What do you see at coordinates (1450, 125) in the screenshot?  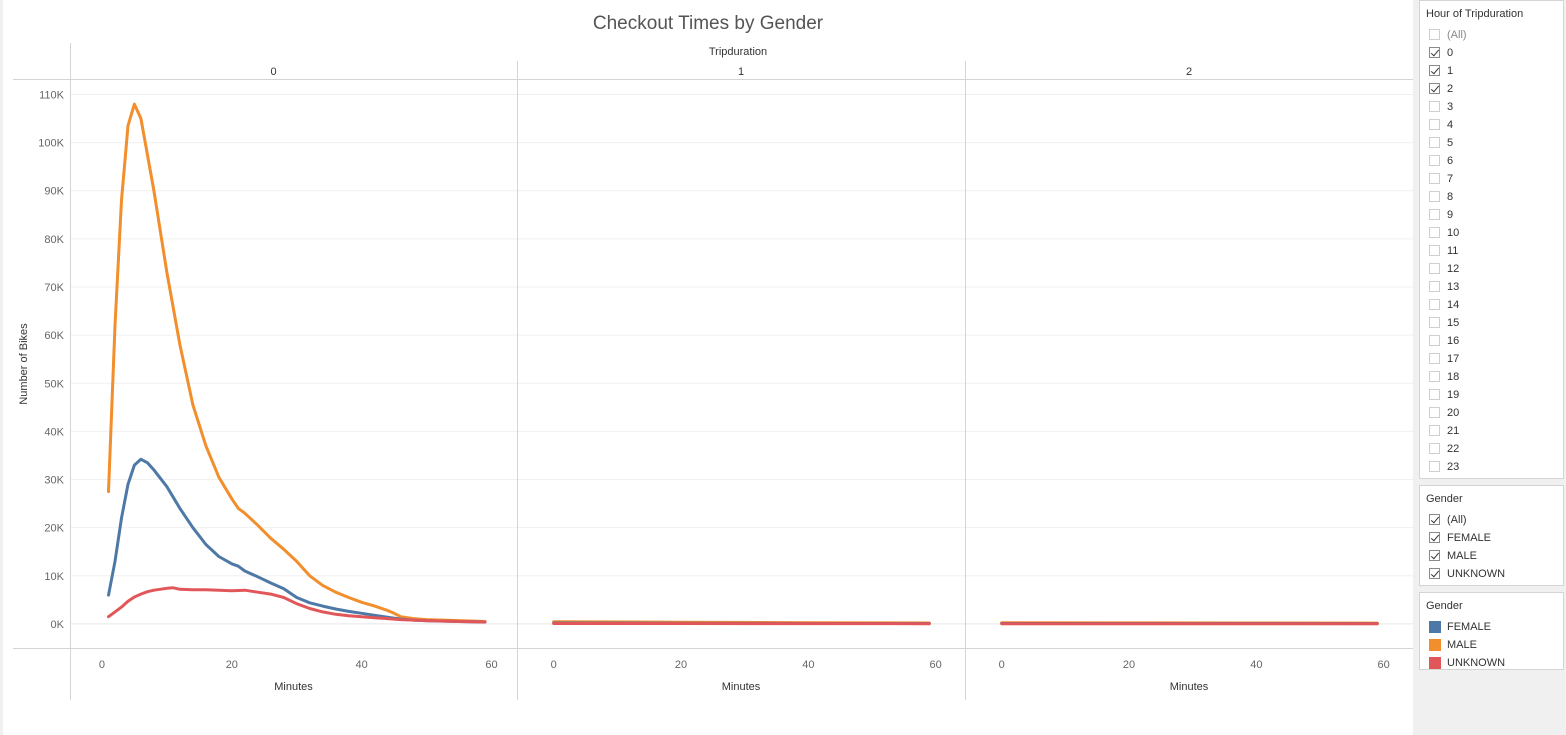 I see `filter-option-label: 4` at bounding box center [1450, 125].